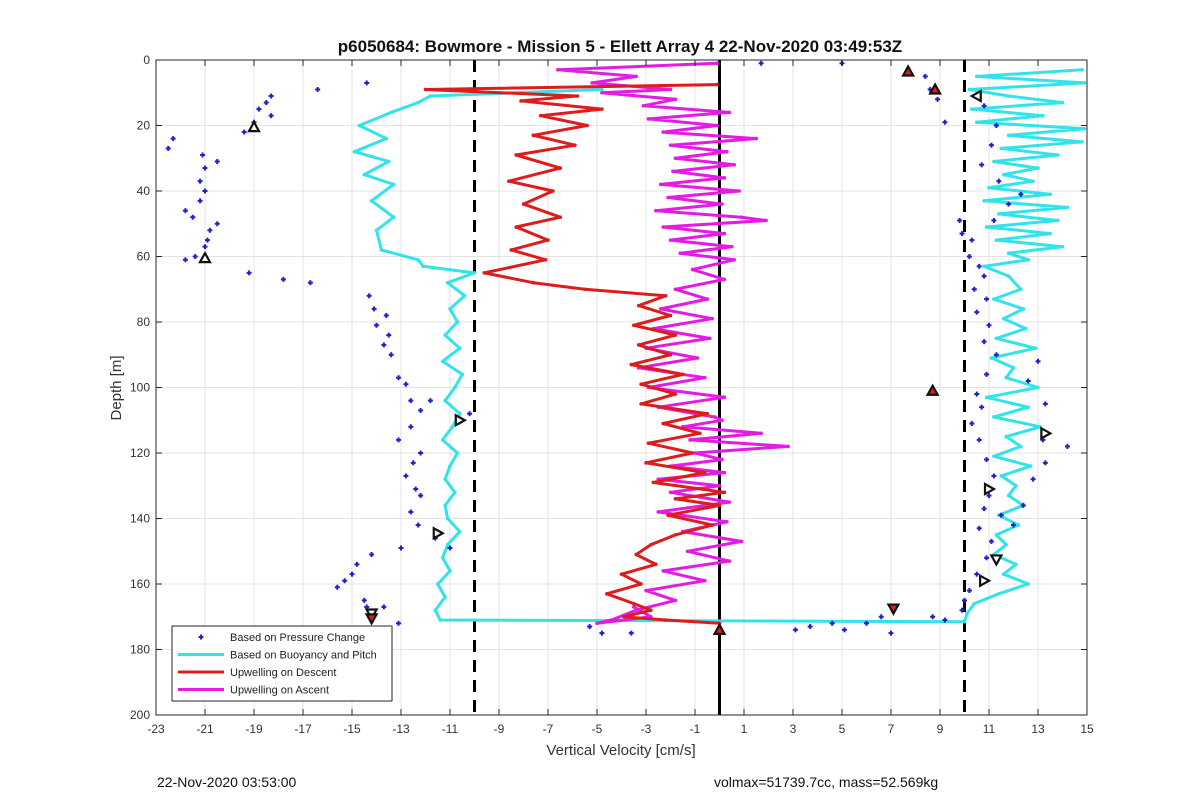 This screenshot has height=804, width=1200. Describe the element at coordinates (842, 729) in the screenshot. I see `x-tick-label: 5` at that location.